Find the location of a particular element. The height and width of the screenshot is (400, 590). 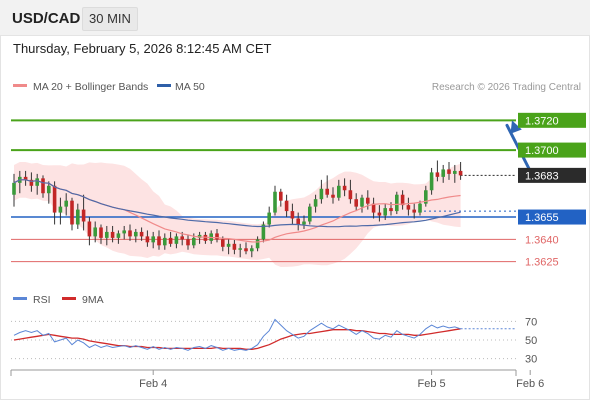

header-bar: USD/CAD 30 MIN is located at coordinates (295, 18).